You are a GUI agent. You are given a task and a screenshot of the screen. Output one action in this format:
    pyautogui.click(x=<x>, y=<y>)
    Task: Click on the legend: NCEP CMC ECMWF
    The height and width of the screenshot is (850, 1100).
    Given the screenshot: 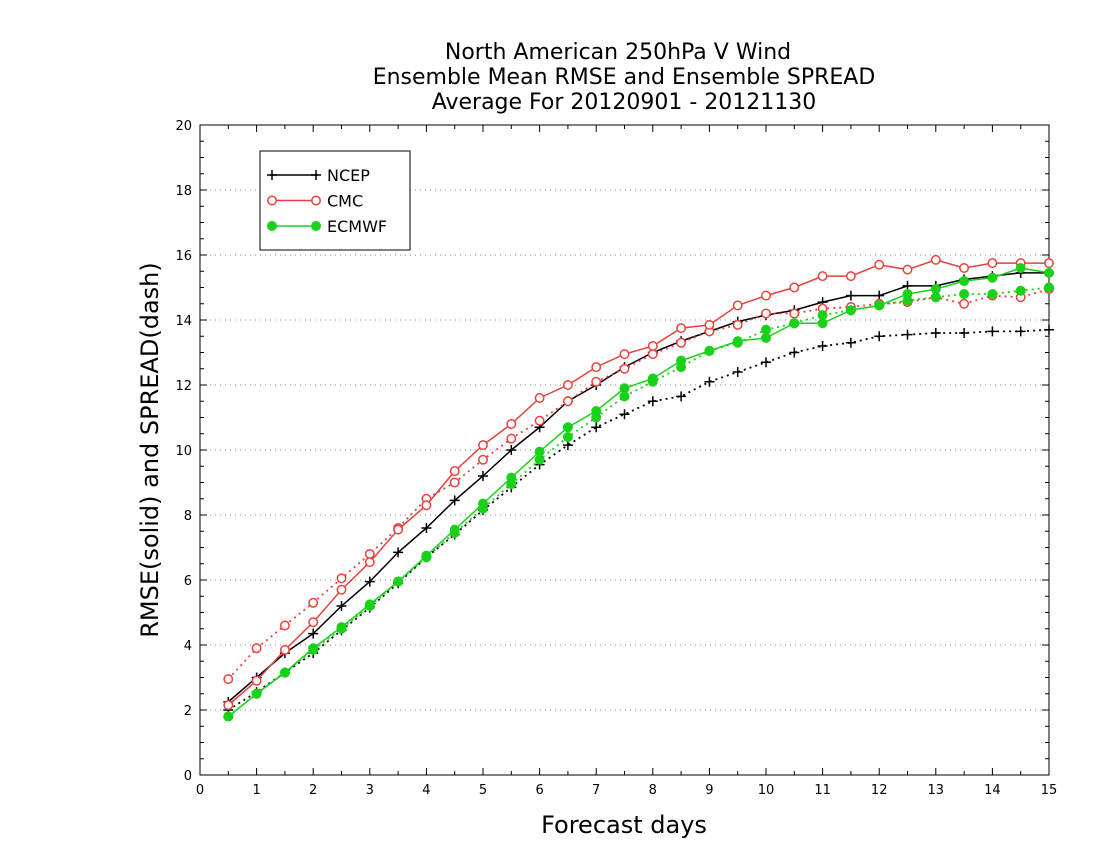 What is the action you would take?
    pyautogui.click(x=335, y=200)
    